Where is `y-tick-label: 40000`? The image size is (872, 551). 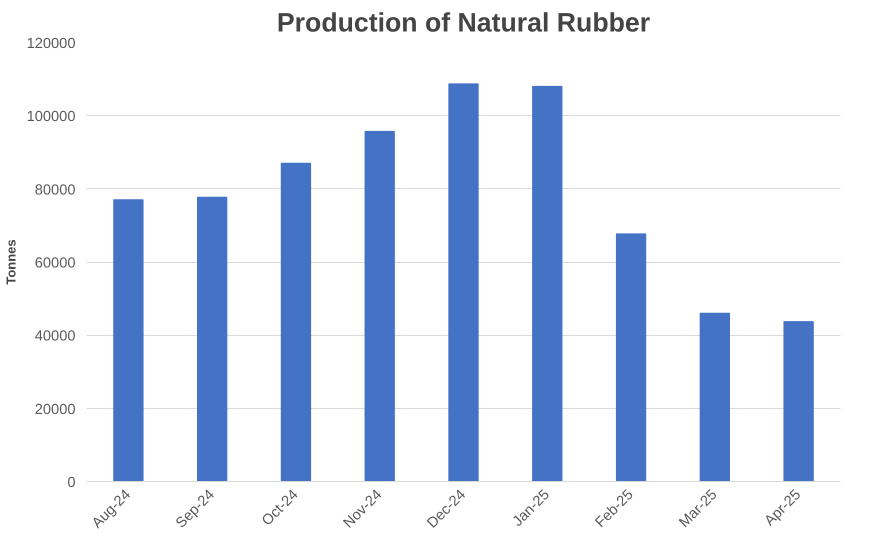 y-tick-label: 40000 is located at coordinates (55, 336).